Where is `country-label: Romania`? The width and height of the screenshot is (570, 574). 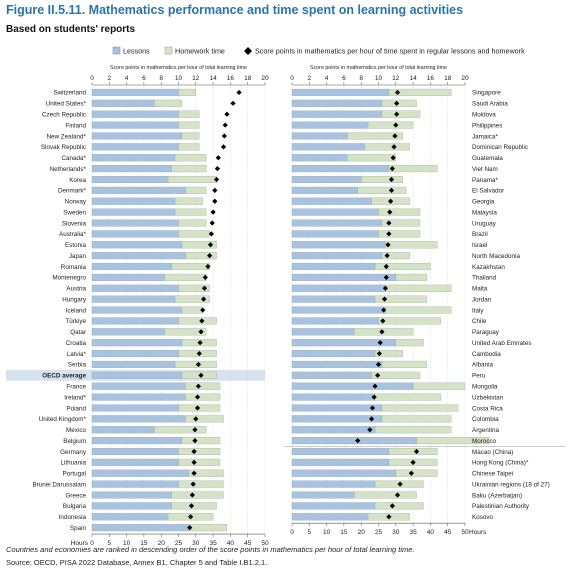
country-label: Romania is located at coordinates (74, 267).